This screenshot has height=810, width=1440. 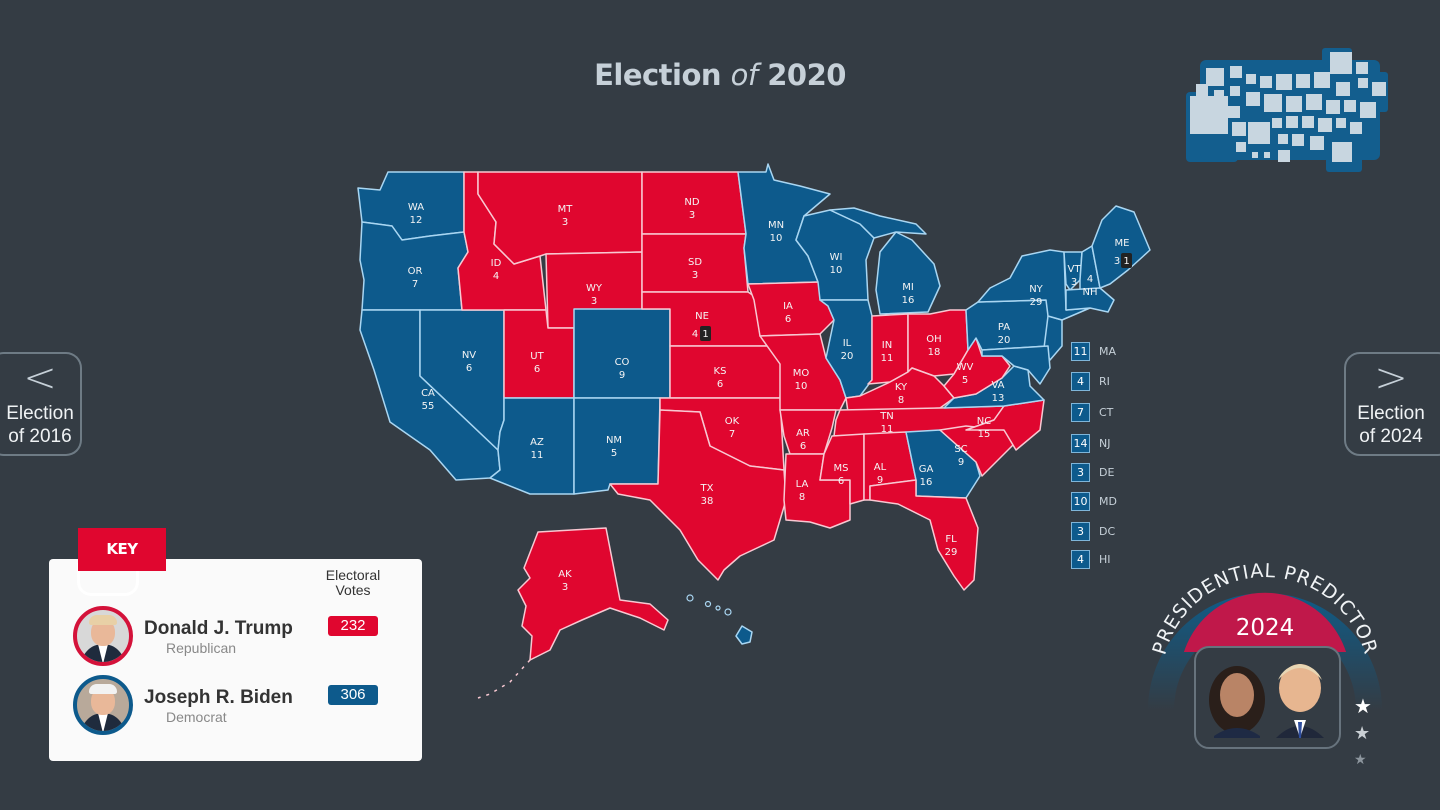 What do you see at coordinates (353, 695) in the screenshot?
I see `electoral-votes-badge: 306` at bounding box center [353, 695].